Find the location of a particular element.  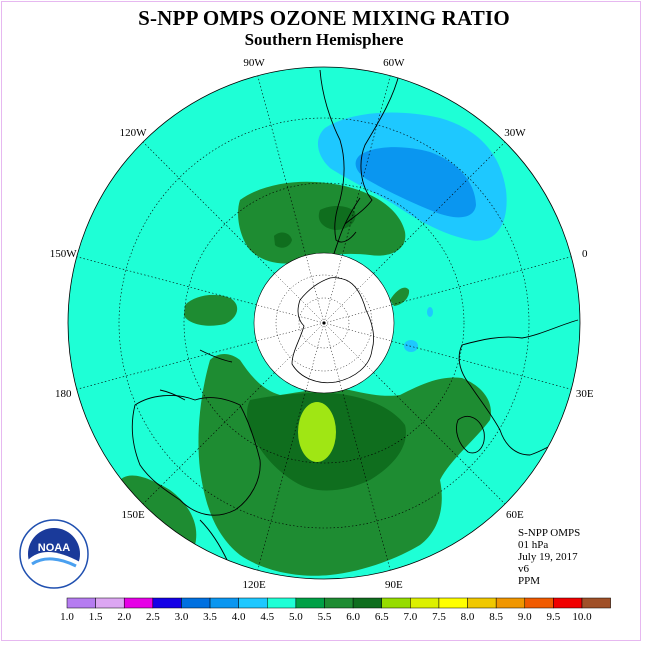

longitude-label: 120E is located at coordinates (255, 585).